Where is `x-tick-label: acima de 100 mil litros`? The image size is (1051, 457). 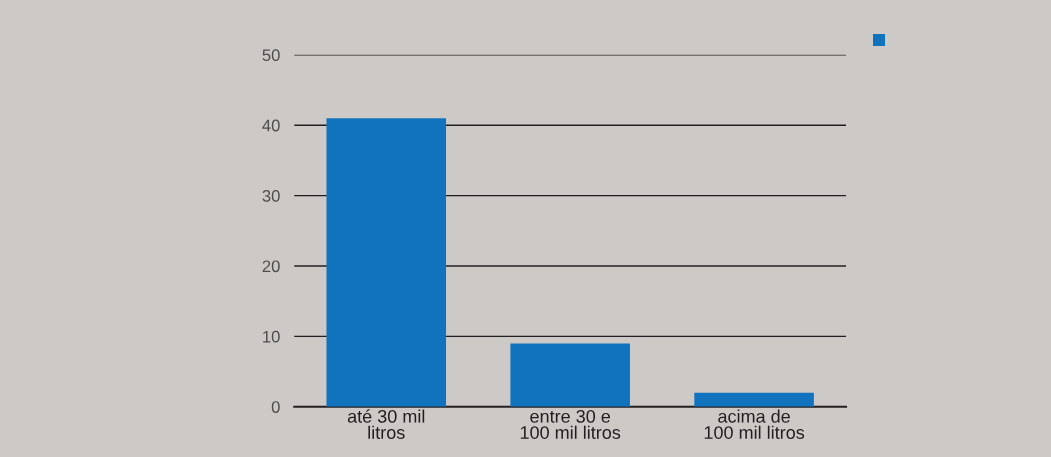 x-tick-label: acima de 100 mil litros is located at coordinates (754, 424).